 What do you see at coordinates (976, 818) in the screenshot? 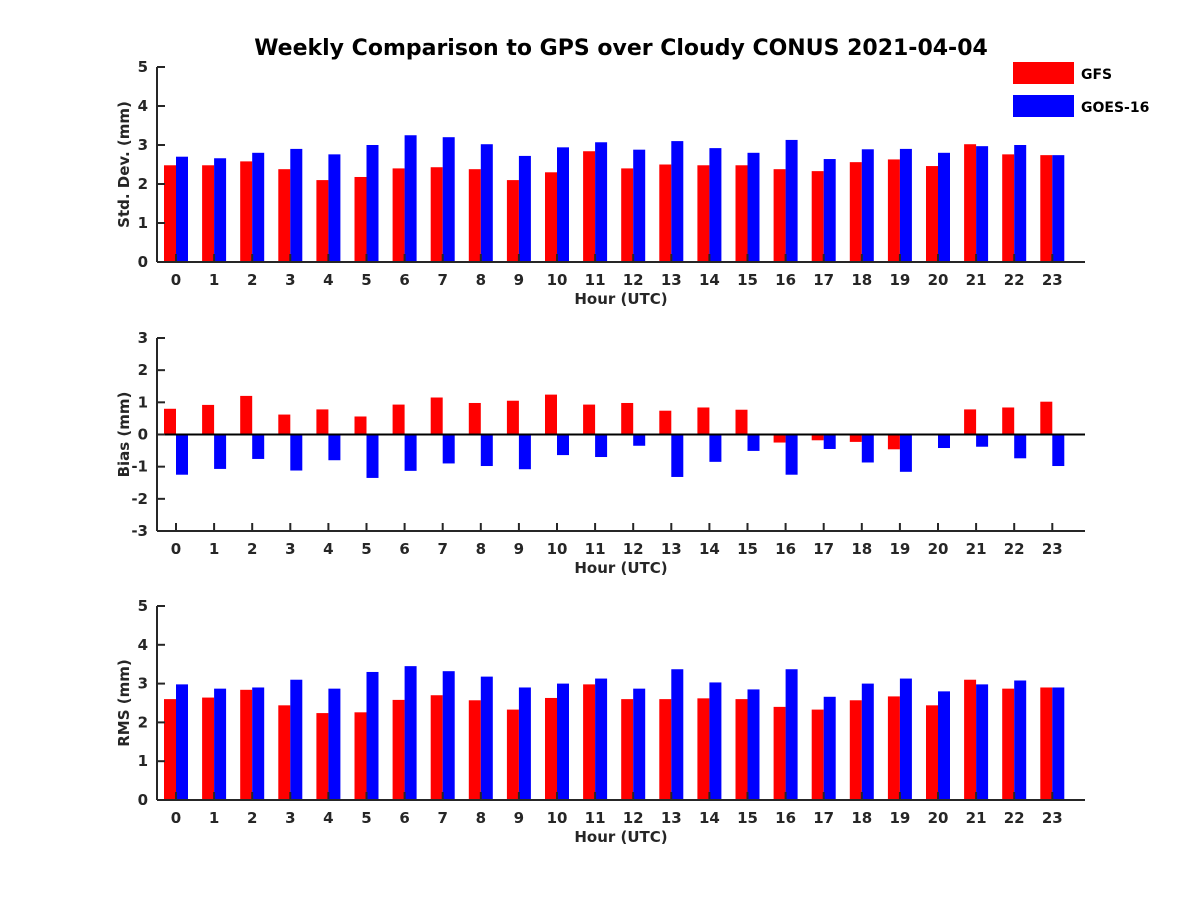
I see `x-tick-label-rms: 21` at bounding box center [976, 818].